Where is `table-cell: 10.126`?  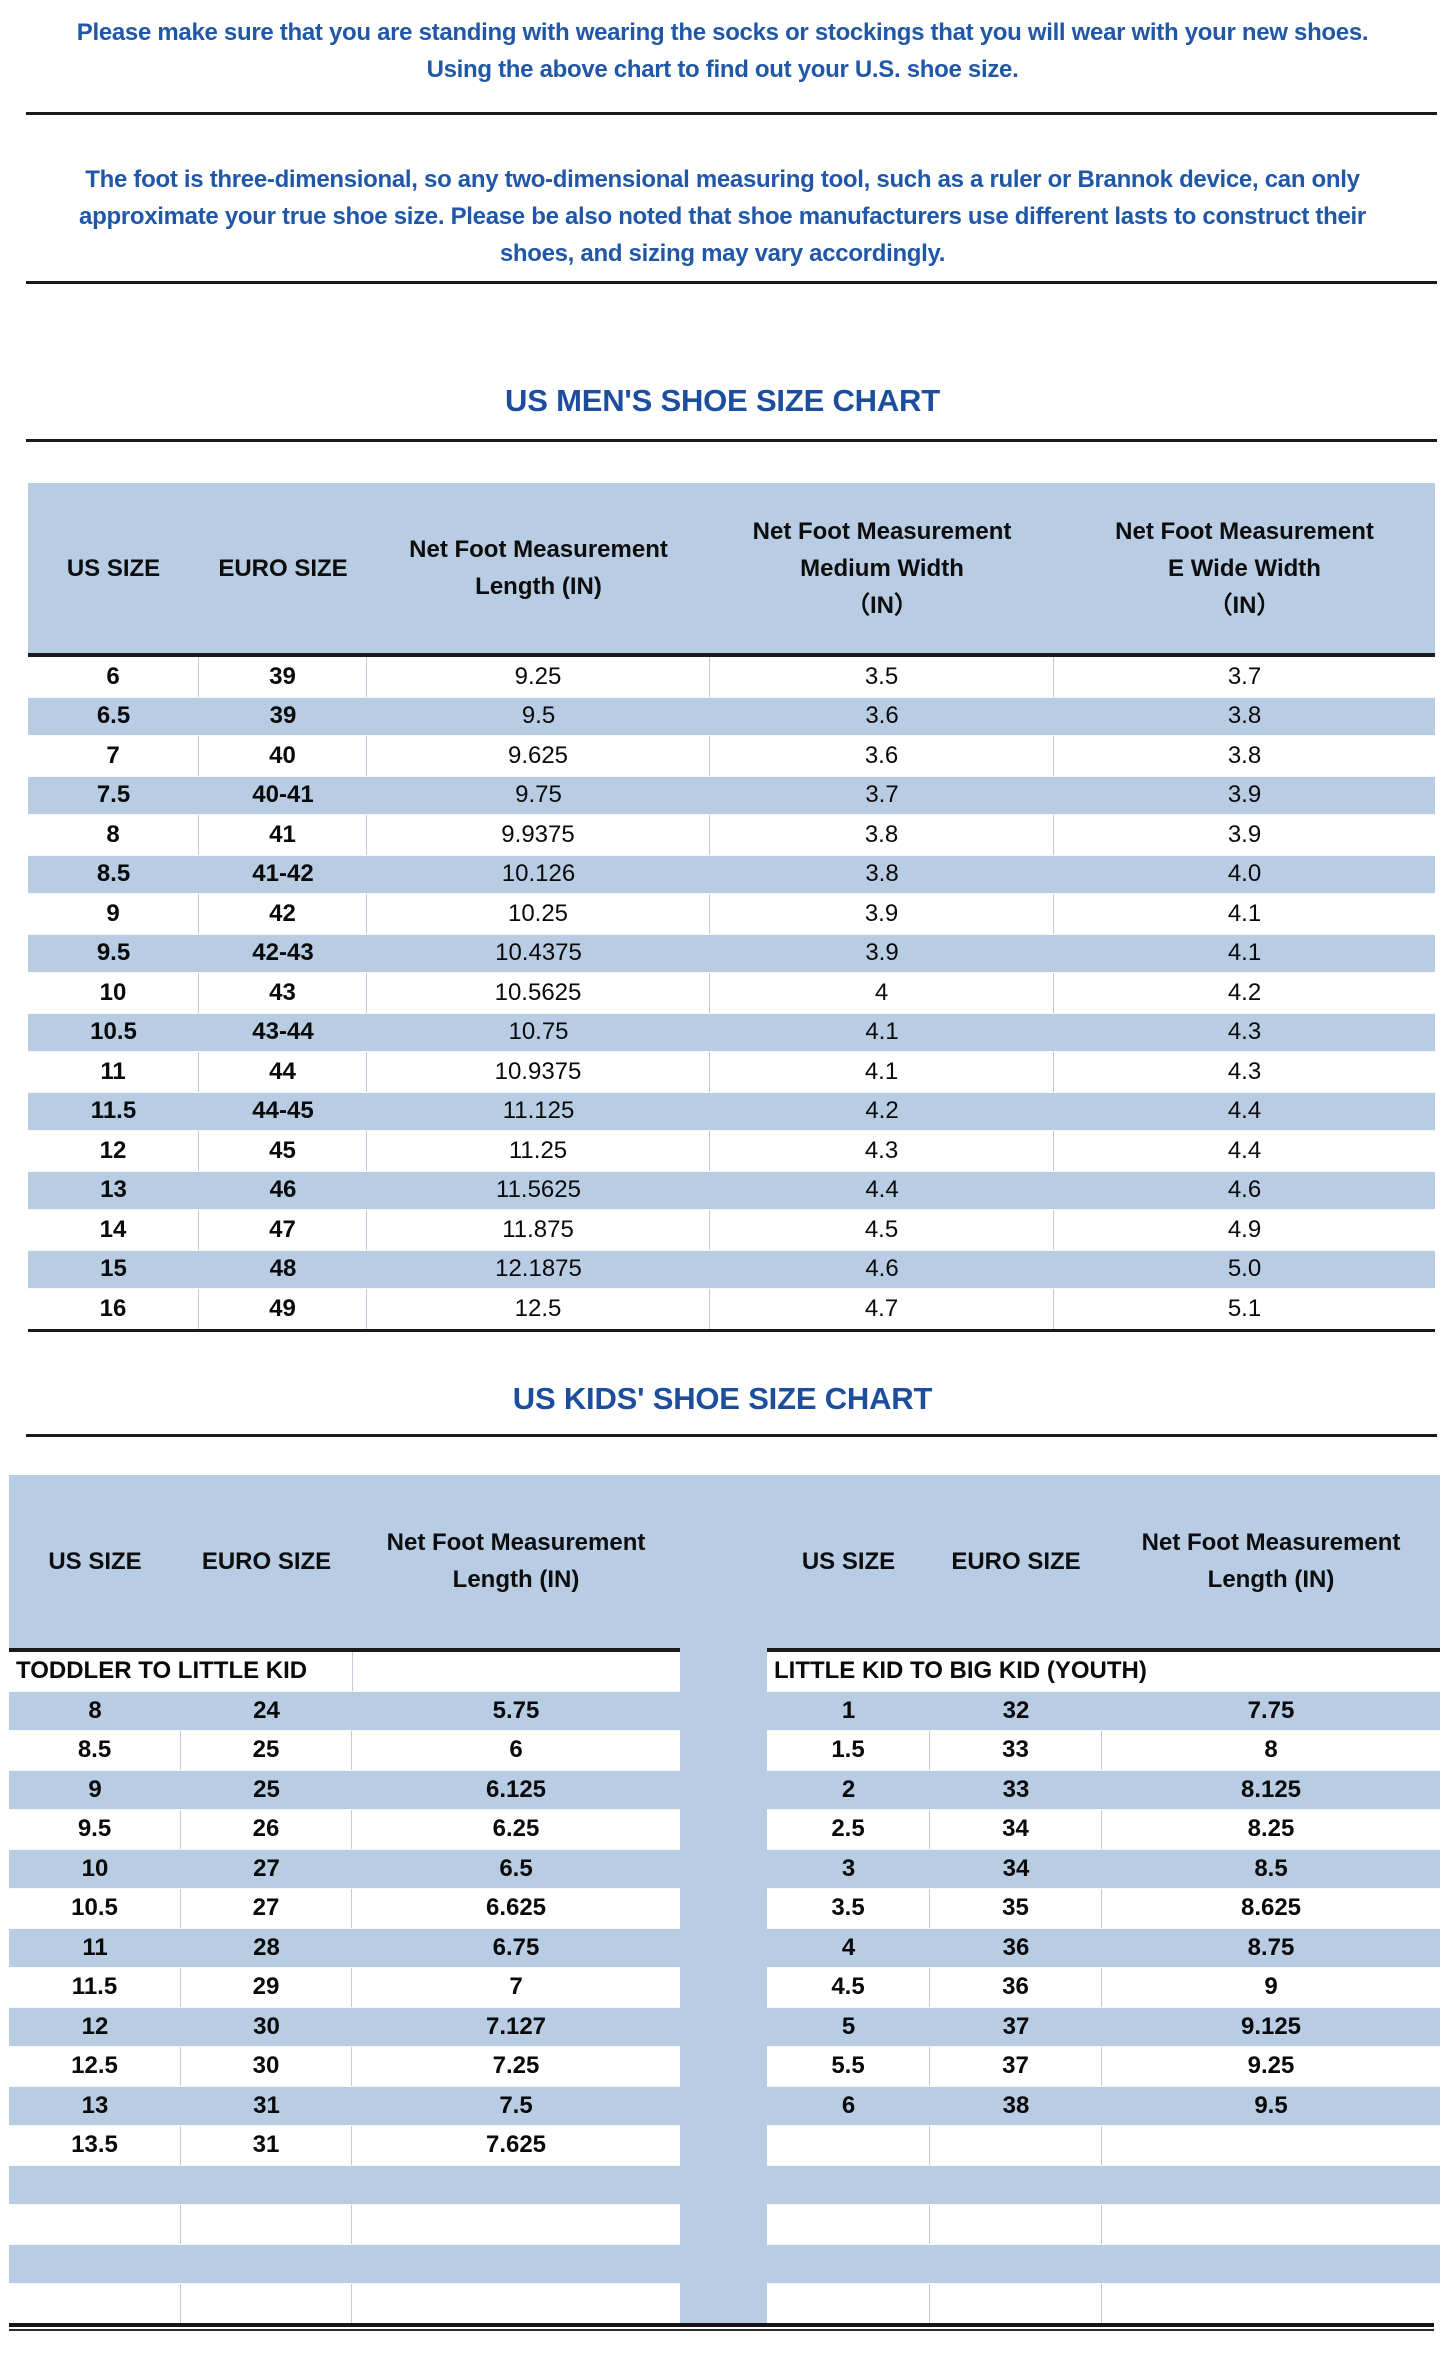
table-cell: 10.126 is located at coordinates (538, 874).